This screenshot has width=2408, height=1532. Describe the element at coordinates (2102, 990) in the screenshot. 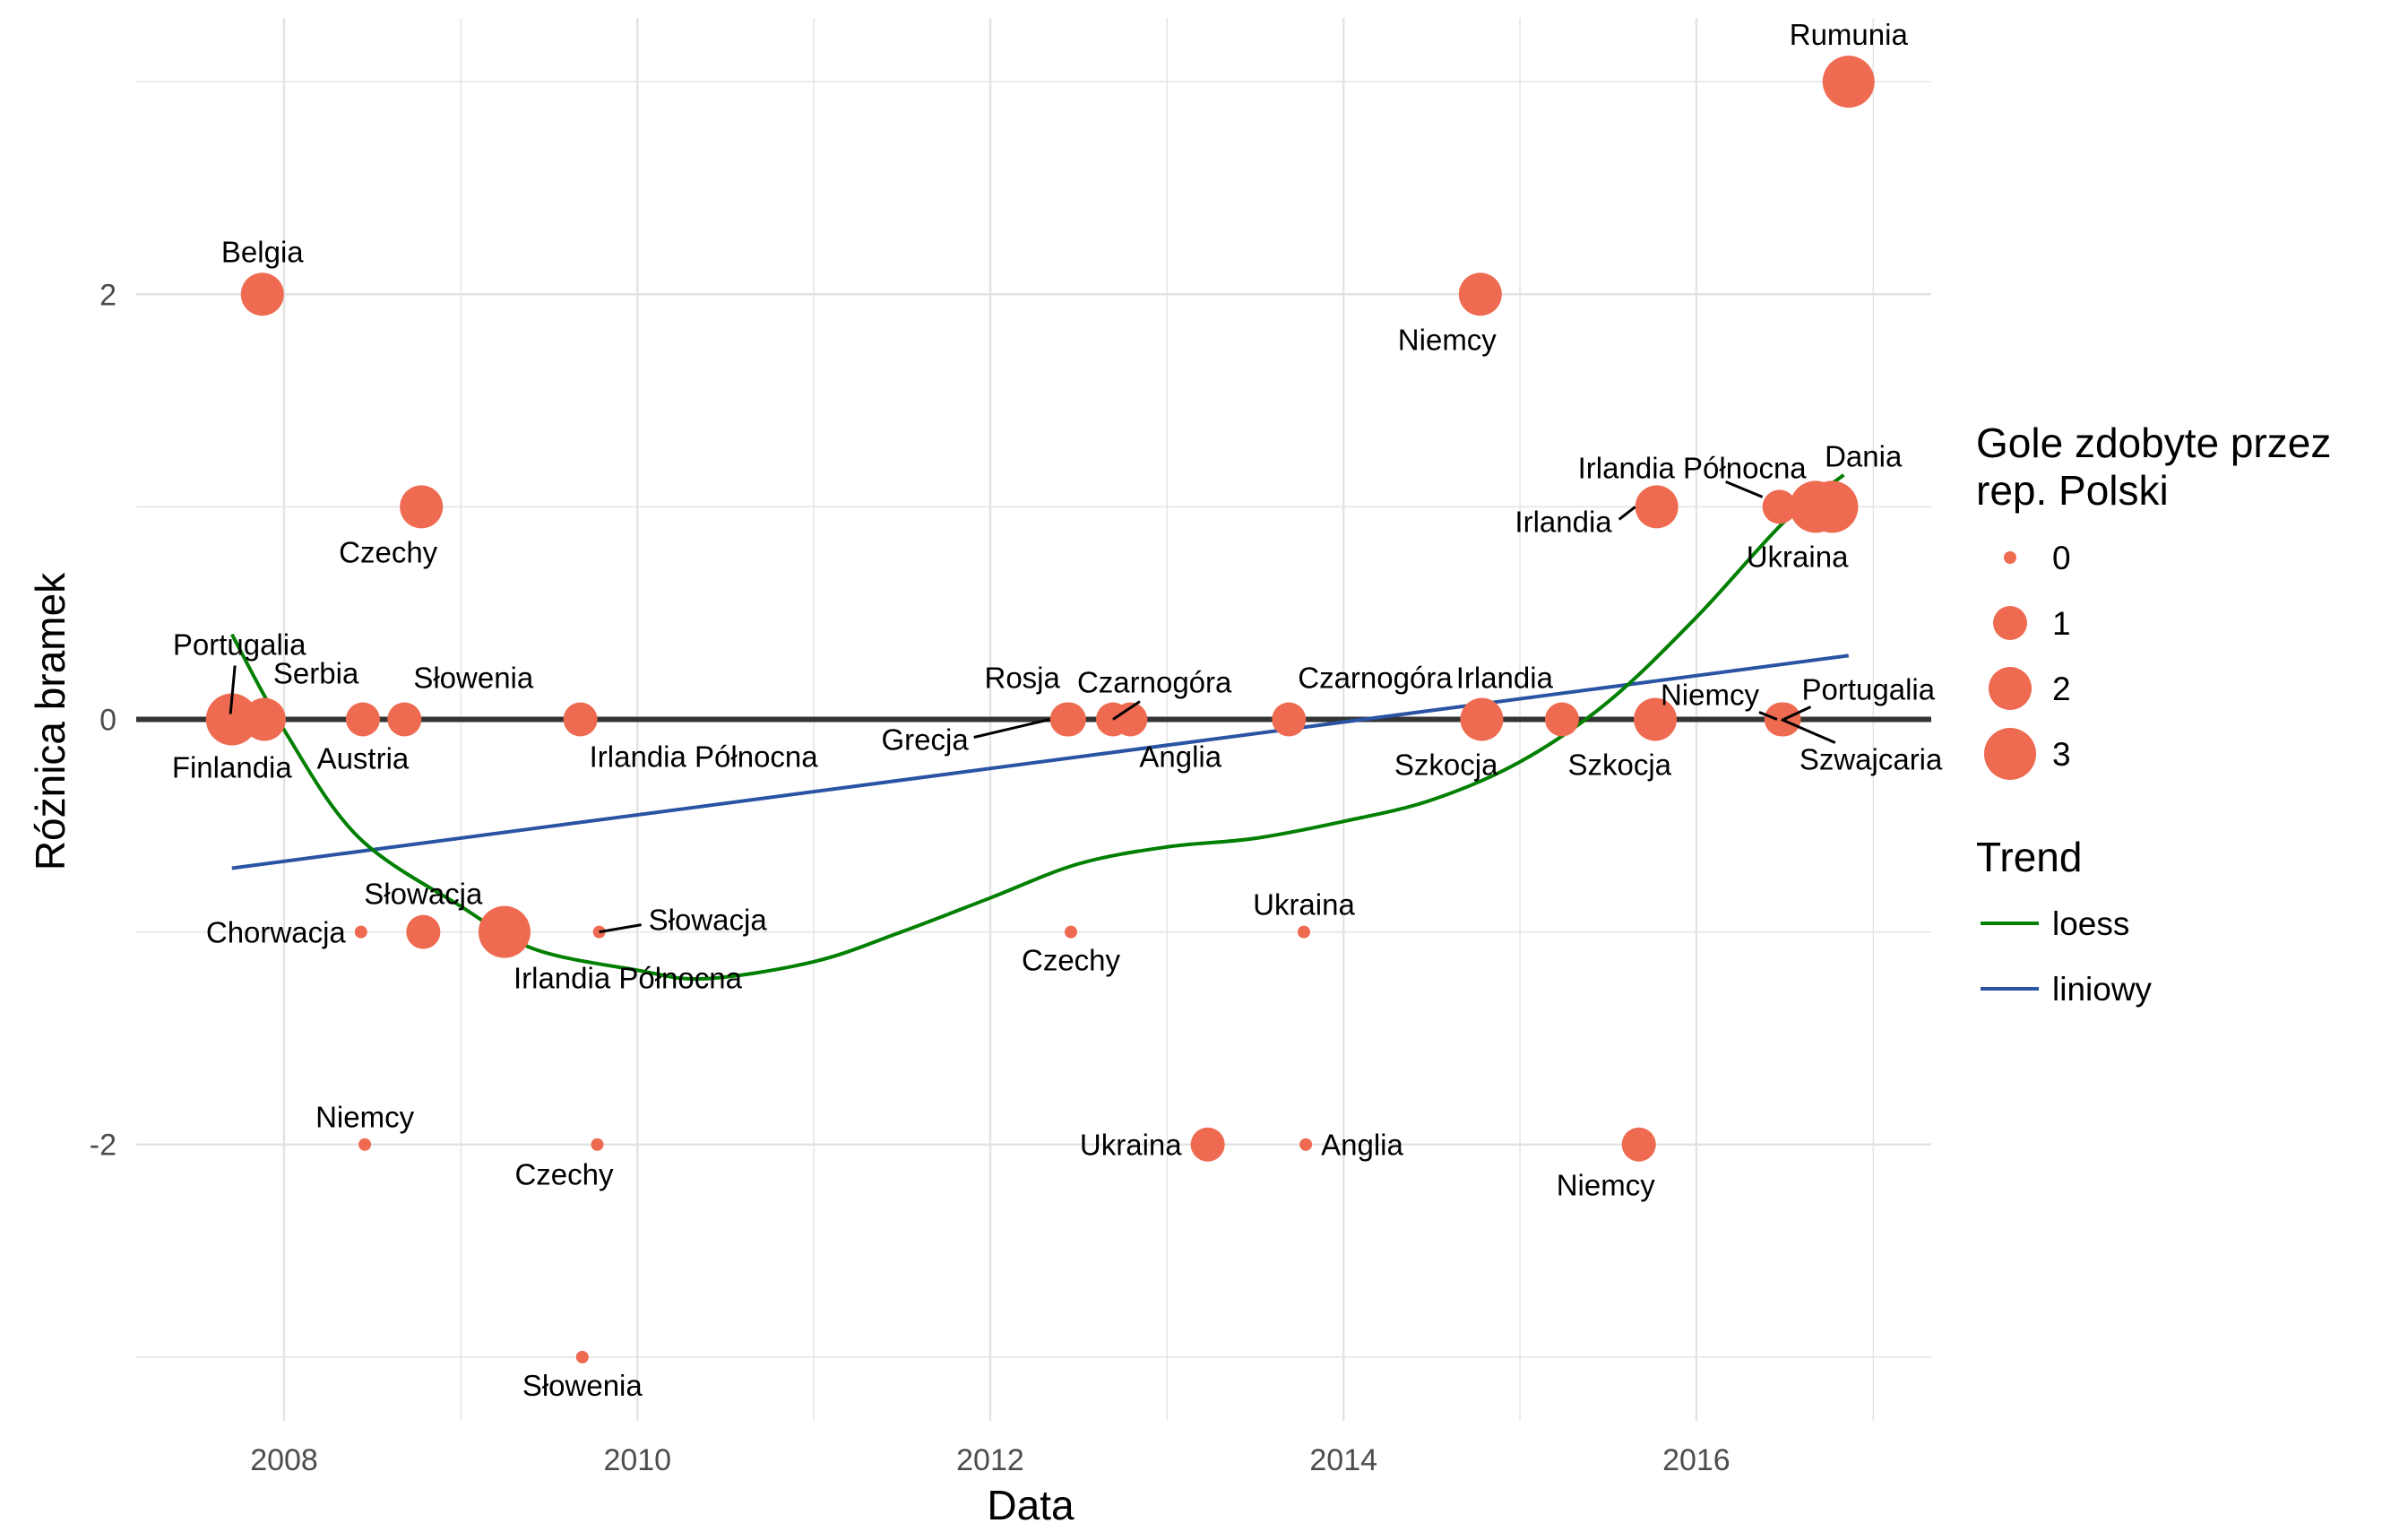

I see `legend-trend-label: liniowy` at that location.